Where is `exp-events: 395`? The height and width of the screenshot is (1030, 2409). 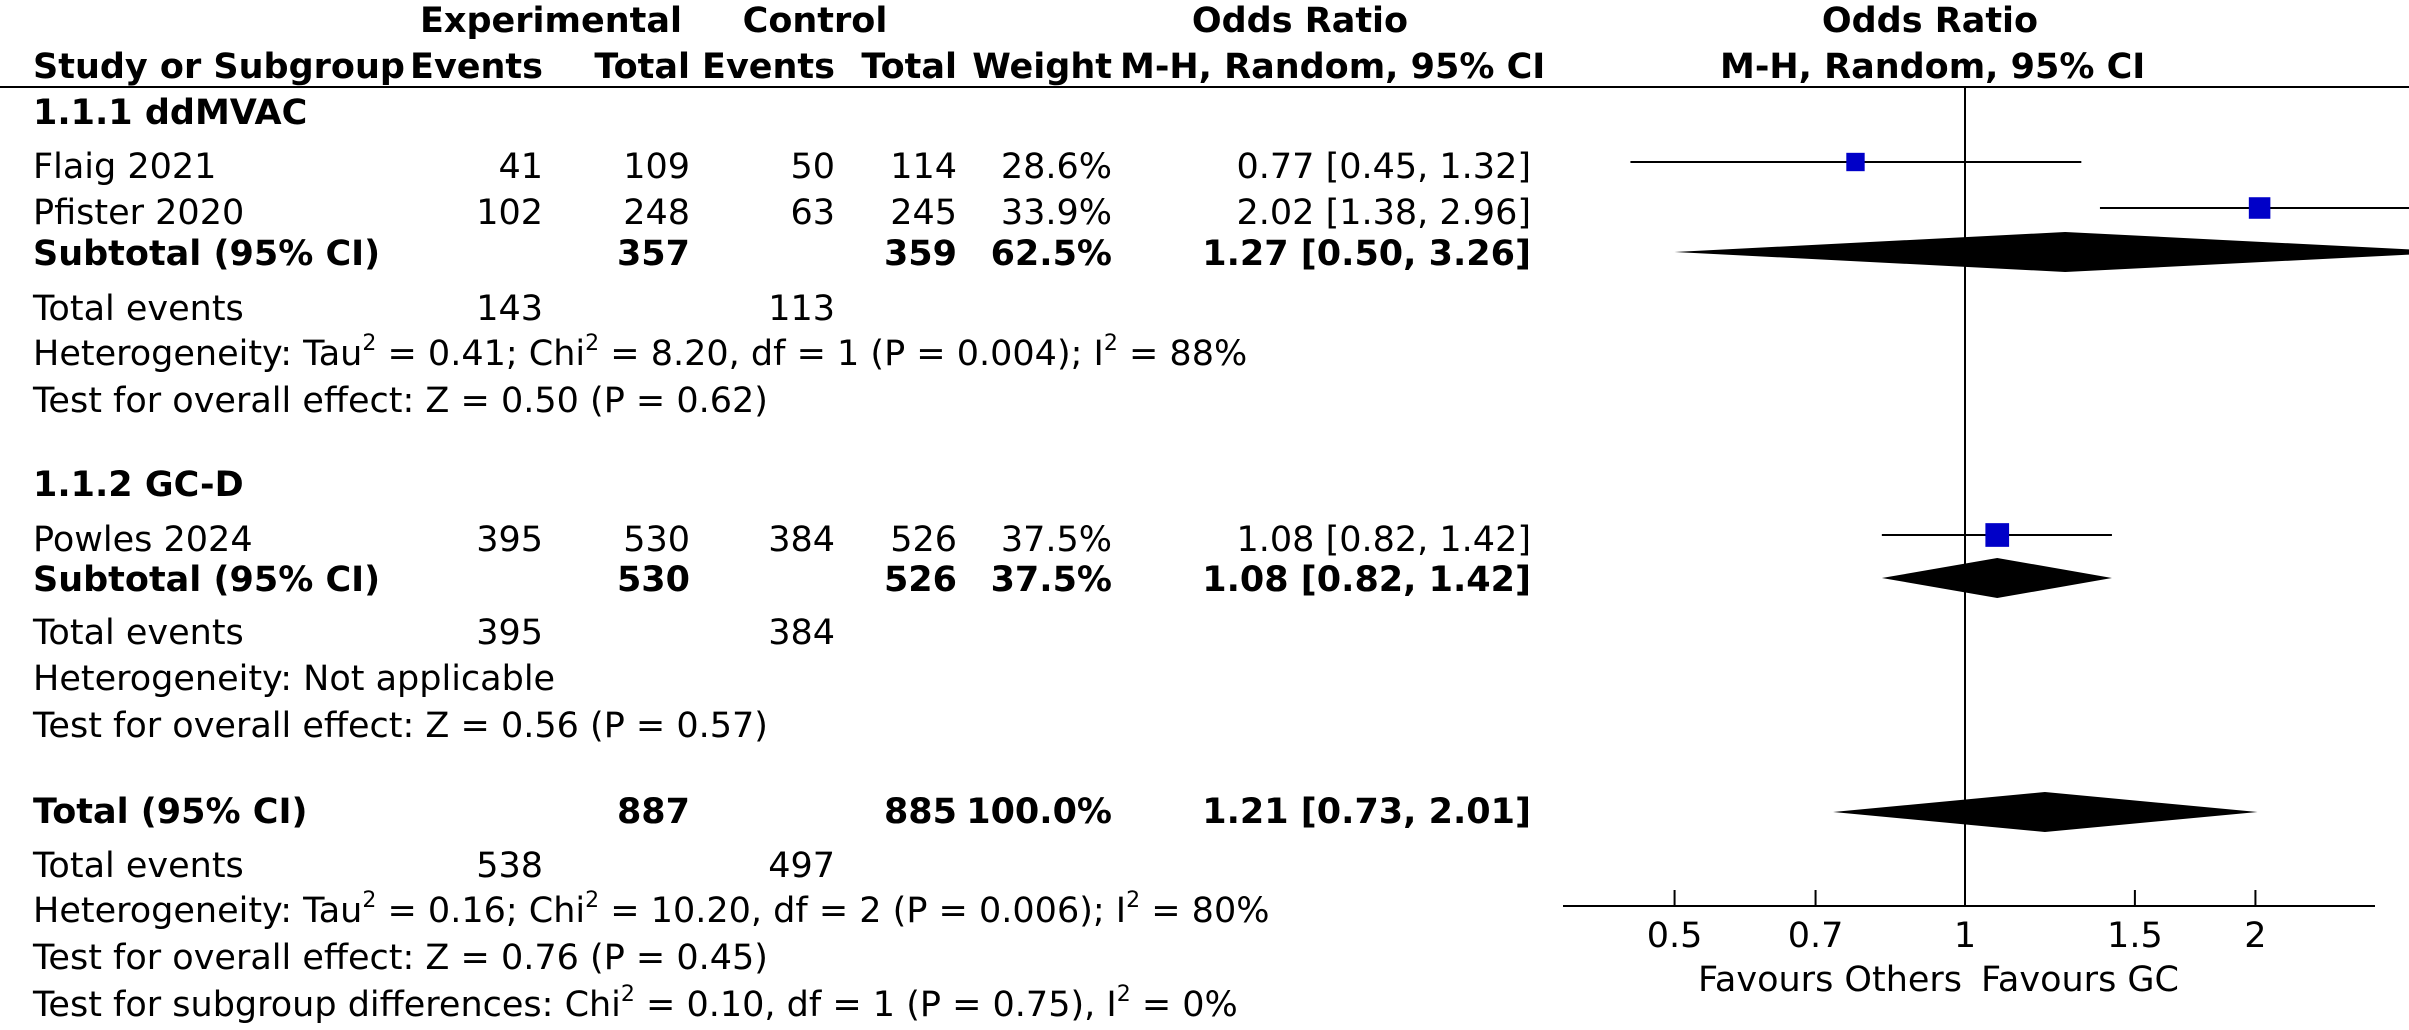 exp-events: 395 is located at coordinates (509, 540).